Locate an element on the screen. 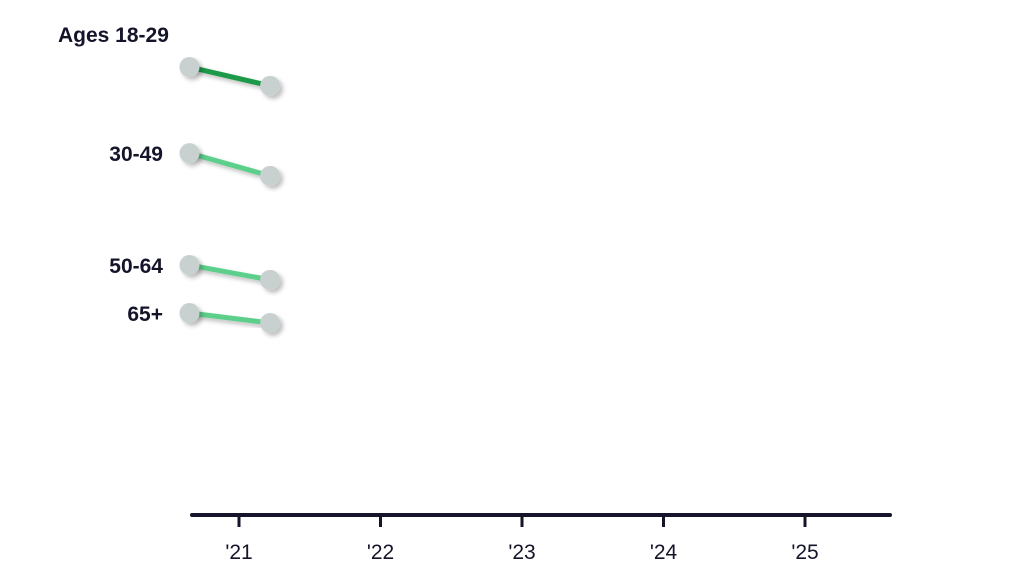 The height and width of the screenshot is (576, 1024). series-label: 30-49 is located at coordinates (136, 154).